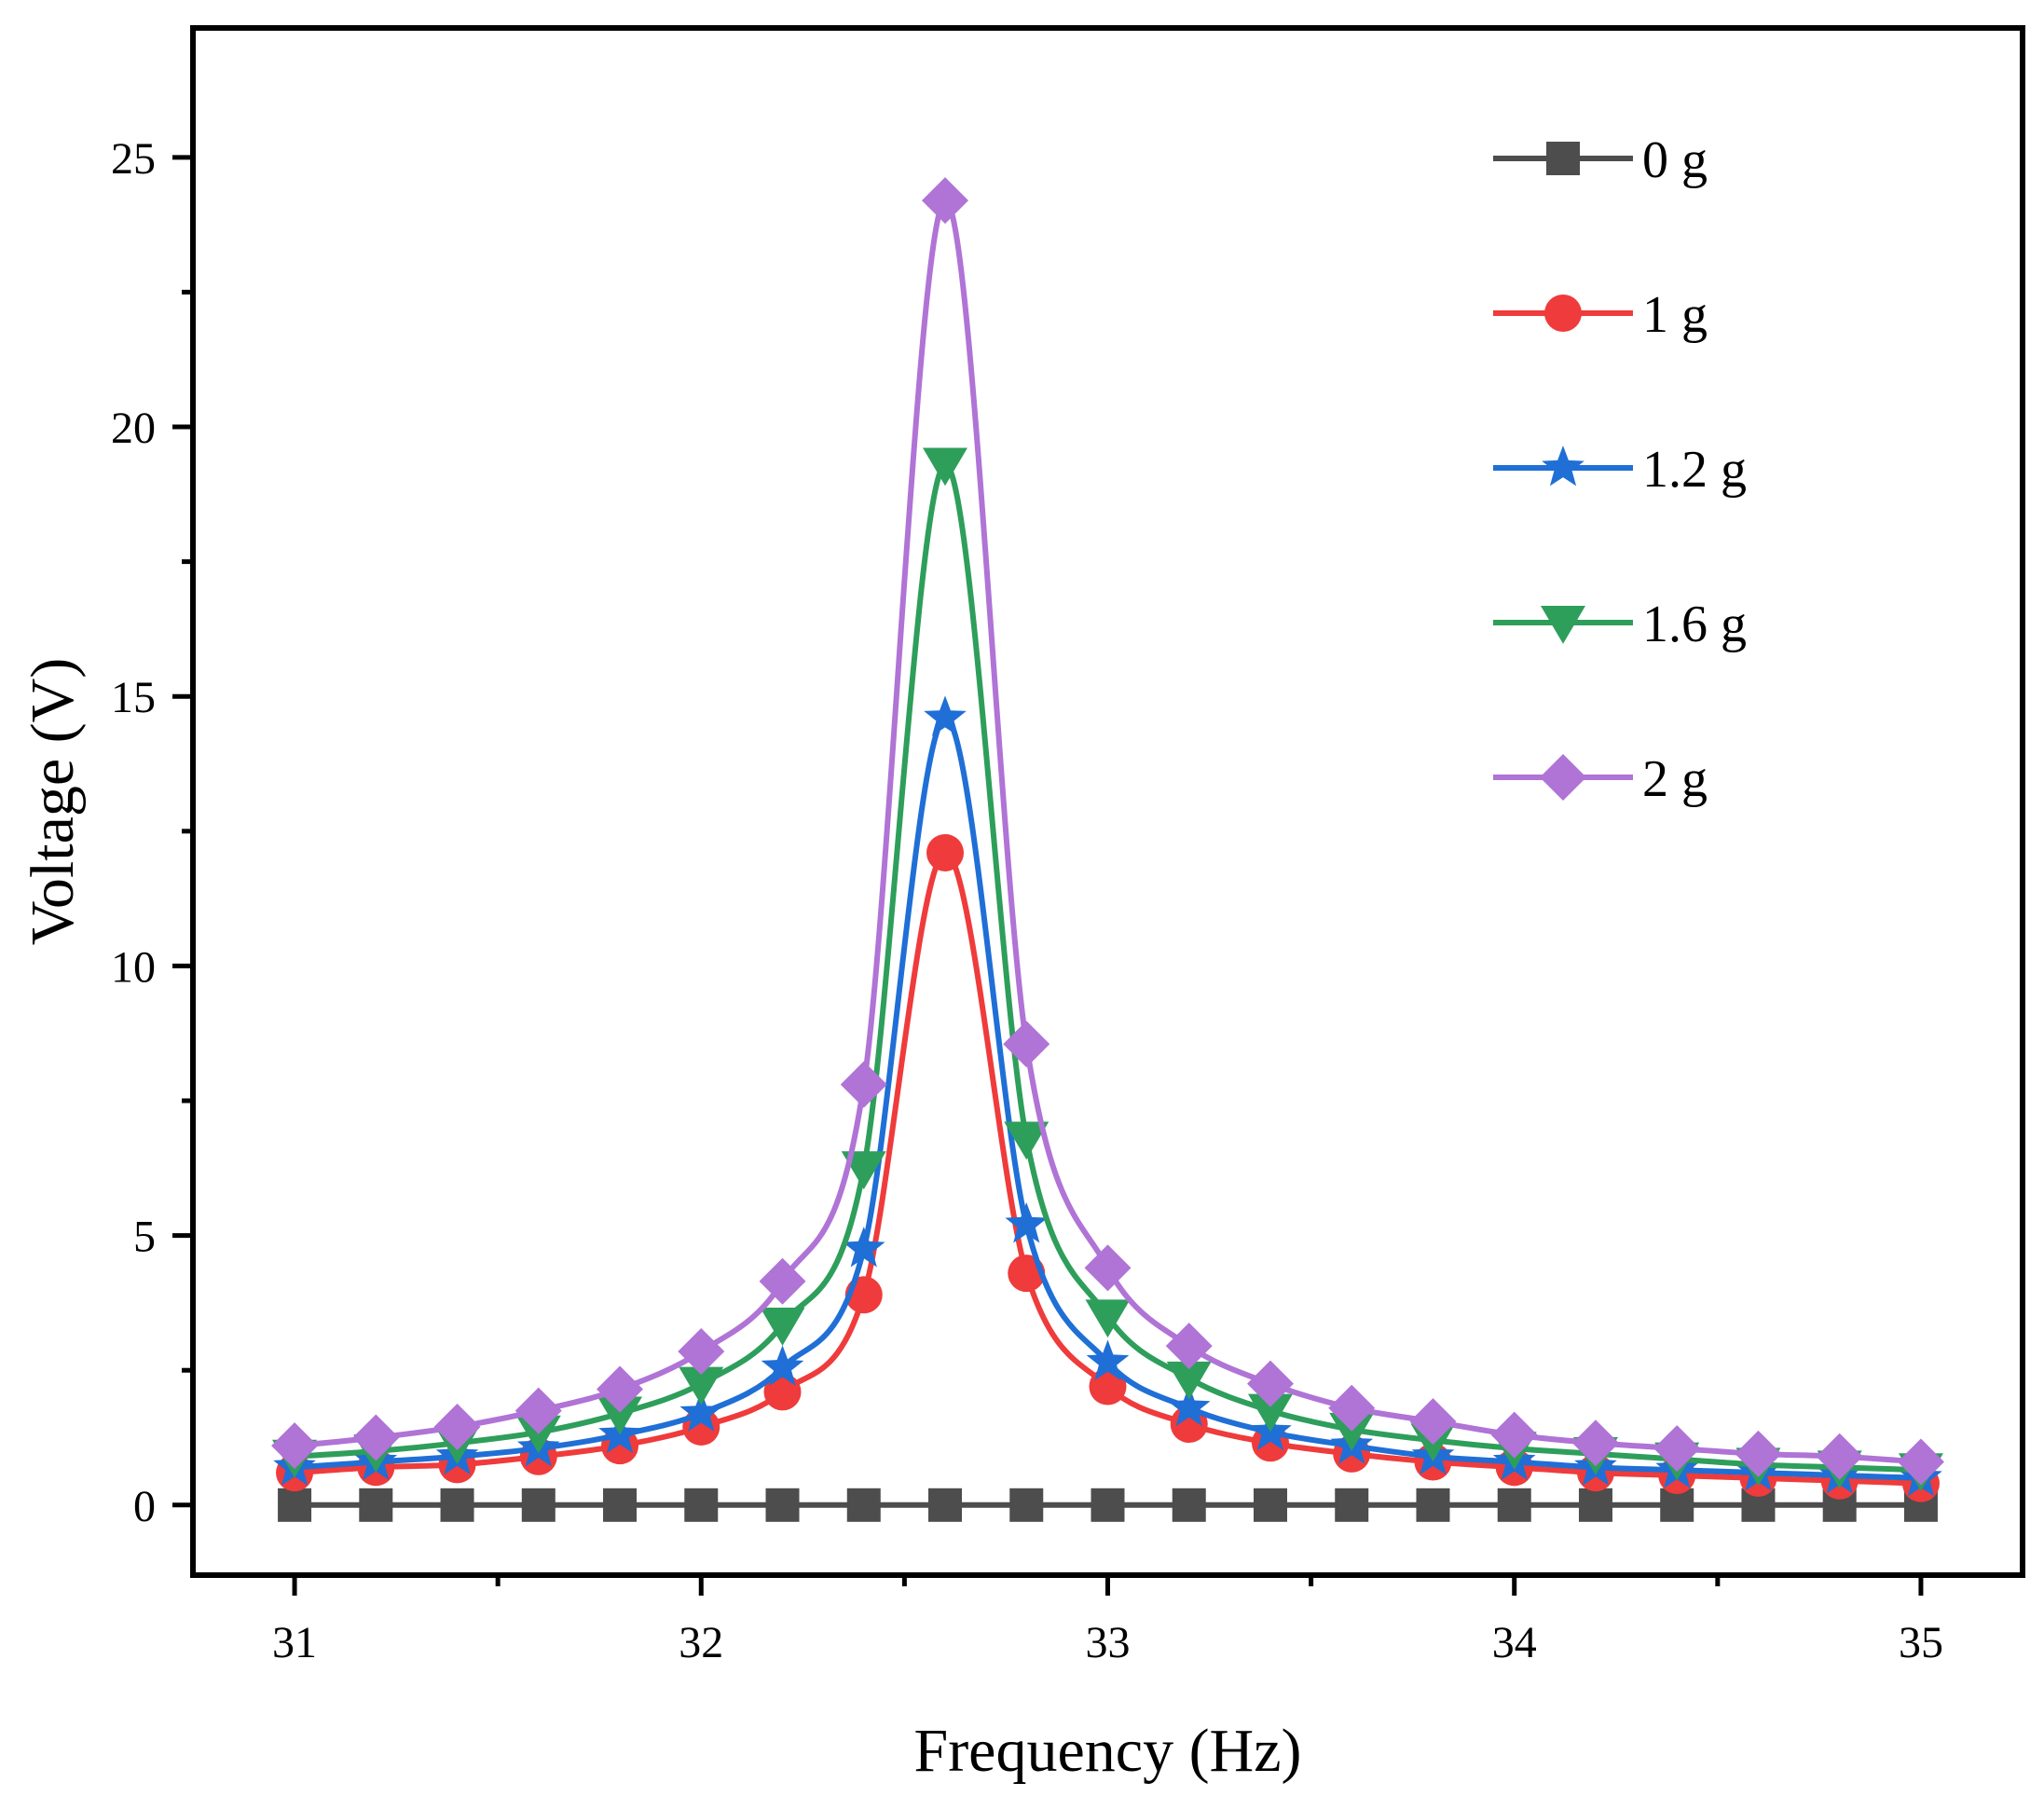  I want to click on x-tick-label: 35, so click(1921, 1642).